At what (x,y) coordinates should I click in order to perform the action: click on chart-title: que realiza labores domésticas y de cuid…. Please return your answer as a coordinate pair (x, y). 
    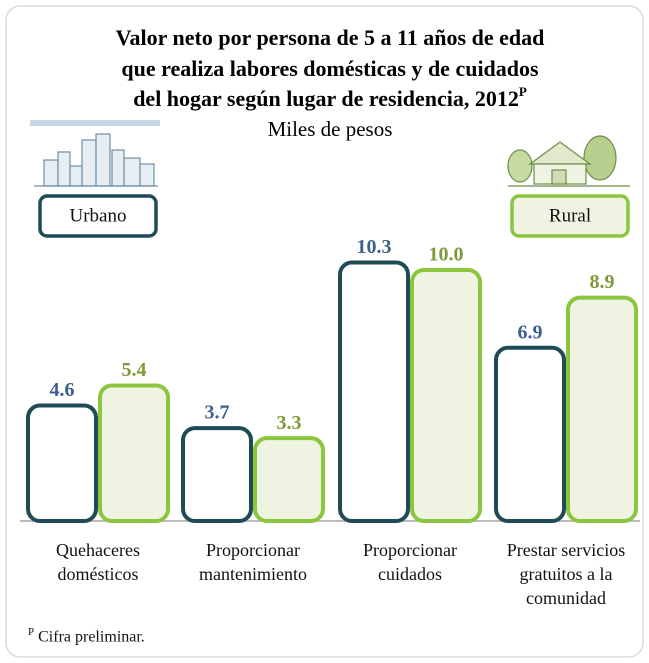
    Looking at the image, I should click on (330, 68).